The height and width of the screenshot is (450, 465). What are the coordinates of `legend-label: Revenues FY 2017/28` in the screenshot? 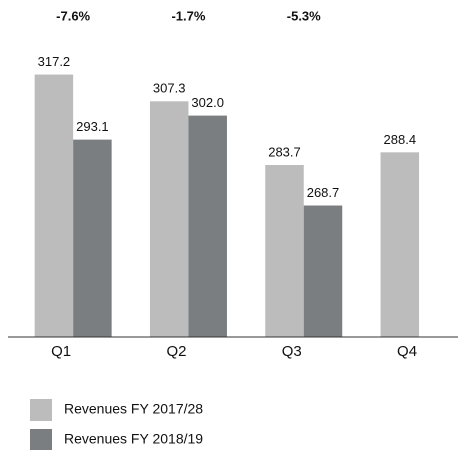 It's located at (133, 409).